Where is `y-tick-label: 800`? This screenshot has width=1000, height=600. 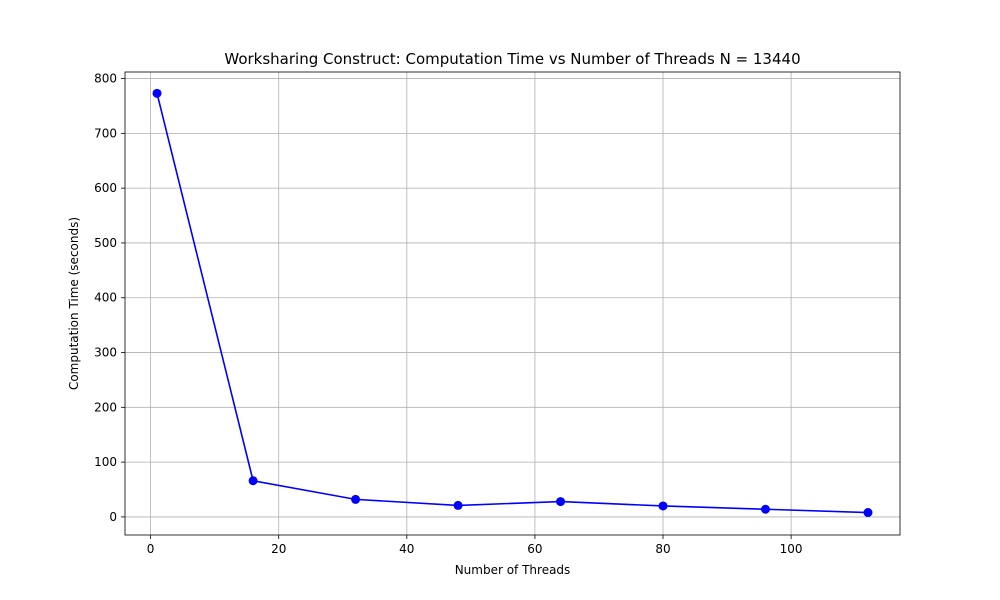 y-tick-label: 800 is located at coordinates (105, 79).